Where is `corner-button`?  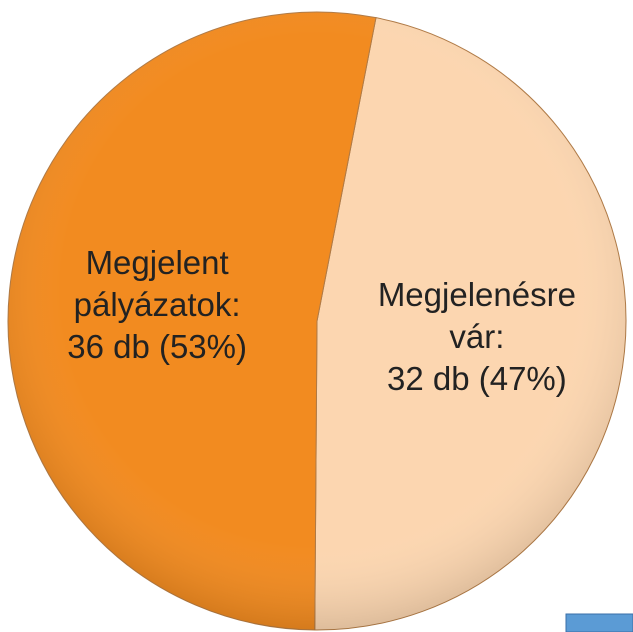 corner-button is located at coordinates (599, 622).